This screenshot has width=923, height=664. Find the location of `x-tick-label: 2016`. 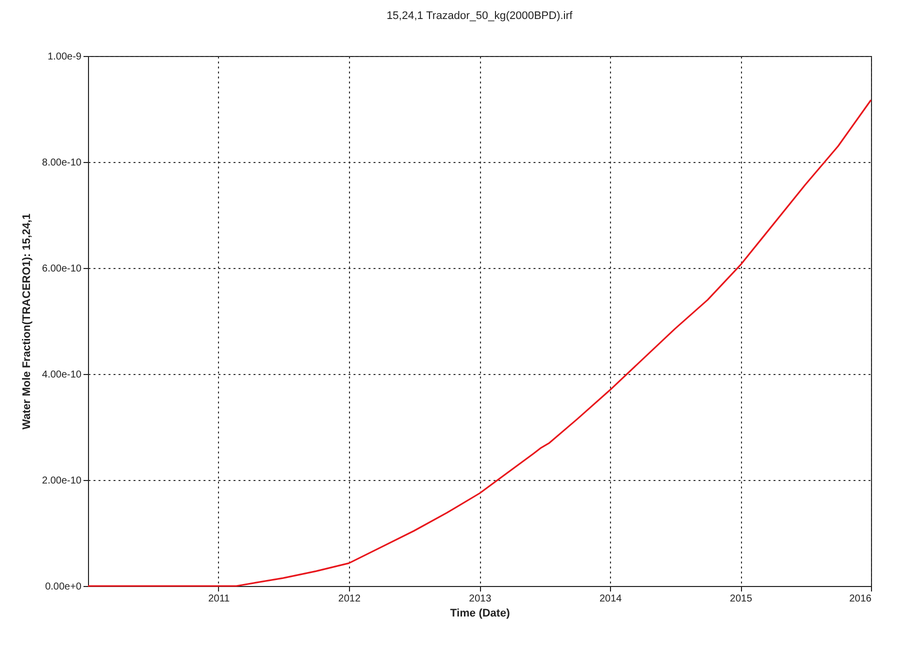

x-tick-label: 2016 is located at coordinates (860, 599).